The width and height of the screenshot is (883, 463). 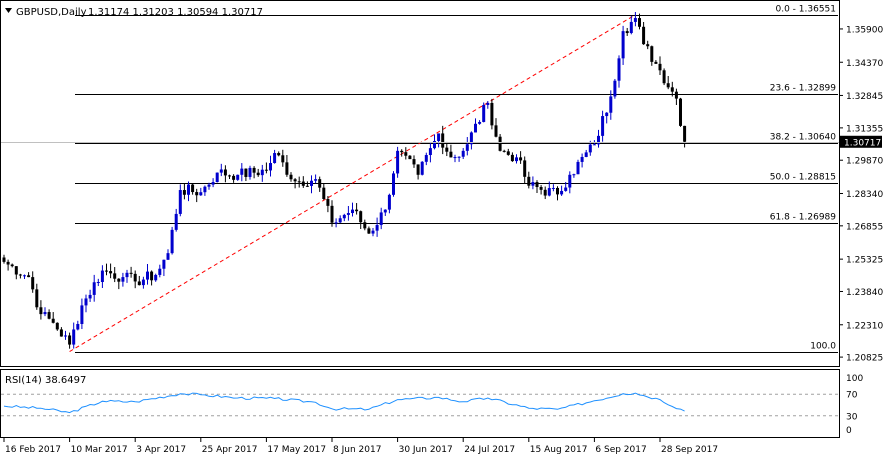 What do you see at coordinates (864, 326) in the screenshot?
I see `price-tick-label: 1.22310` at bounding box center [864, 326].